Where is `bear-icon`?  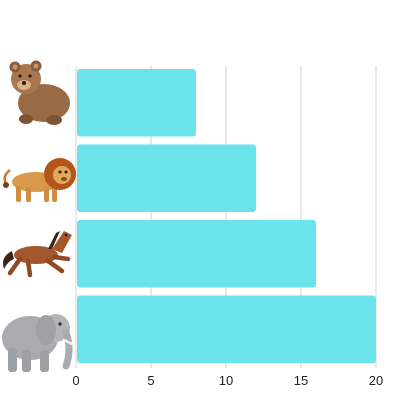
bear-icon is located at coordinates (39, 92).